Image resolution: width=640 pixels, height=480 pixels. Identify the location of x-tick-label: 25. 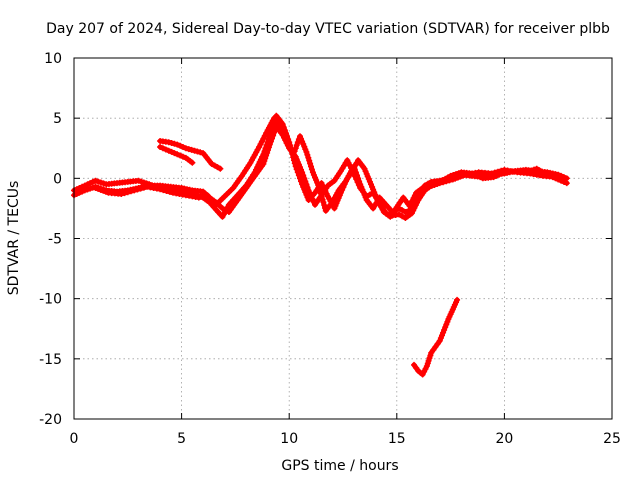
(612, 439).